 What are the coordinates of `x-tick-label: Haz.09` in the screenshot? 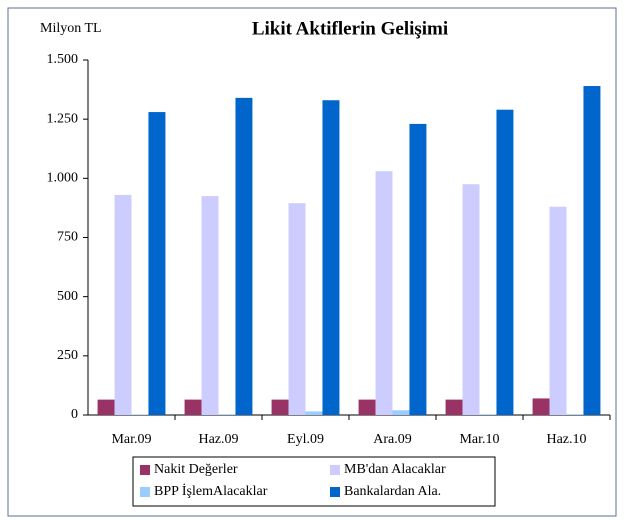 It's located at (218, 439).